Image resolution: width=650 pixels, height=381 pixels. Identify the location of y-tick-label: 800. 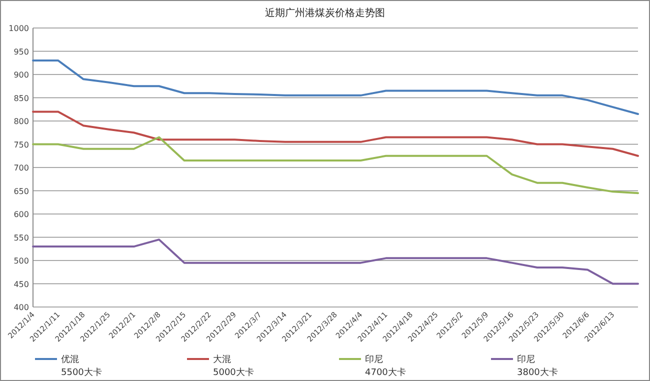
(21, 121).